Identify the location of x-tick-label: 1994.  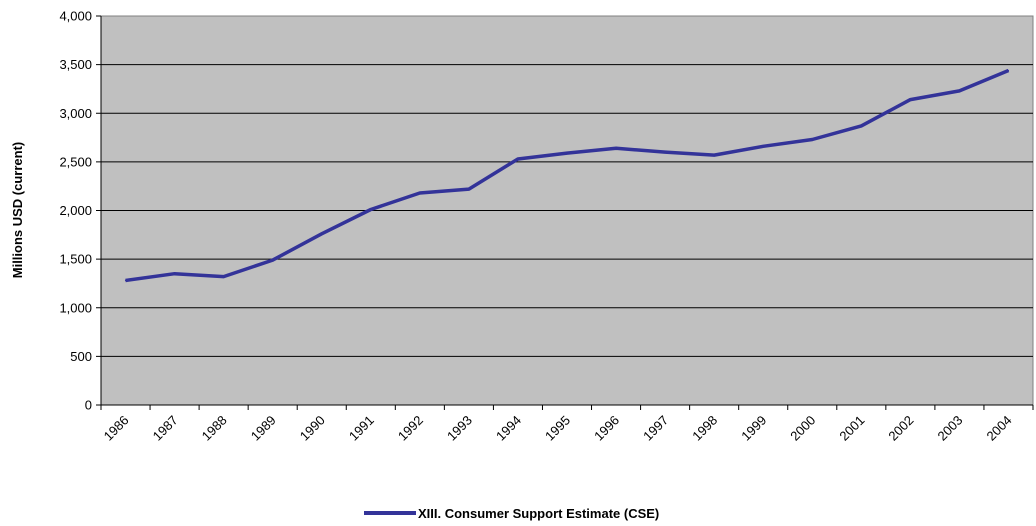
(508, 428).